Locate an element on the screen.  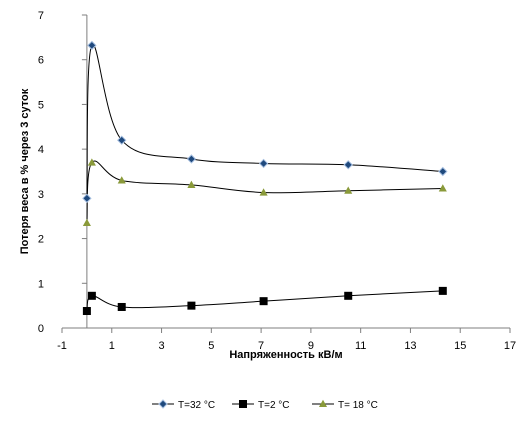
x-tick-label: 11 is located at coordinates (360, 346).